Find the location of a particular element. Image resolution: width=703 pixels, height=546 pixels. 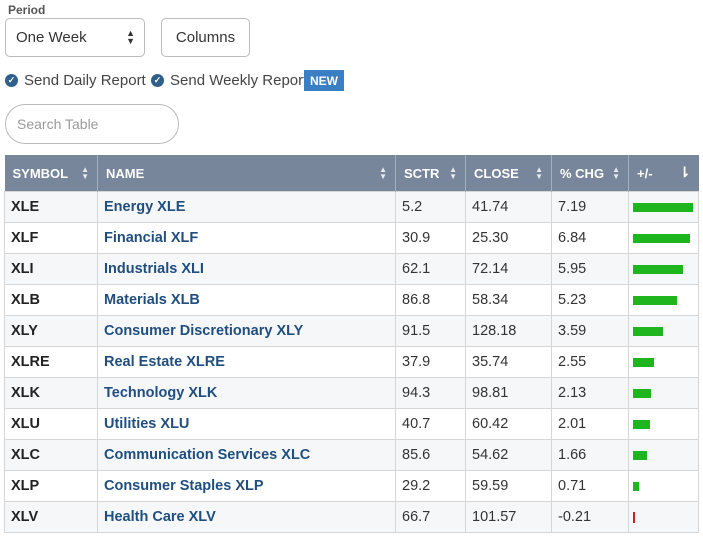

column-header-name: NAME ▲ ▼ is located at coordinates (246, 173).